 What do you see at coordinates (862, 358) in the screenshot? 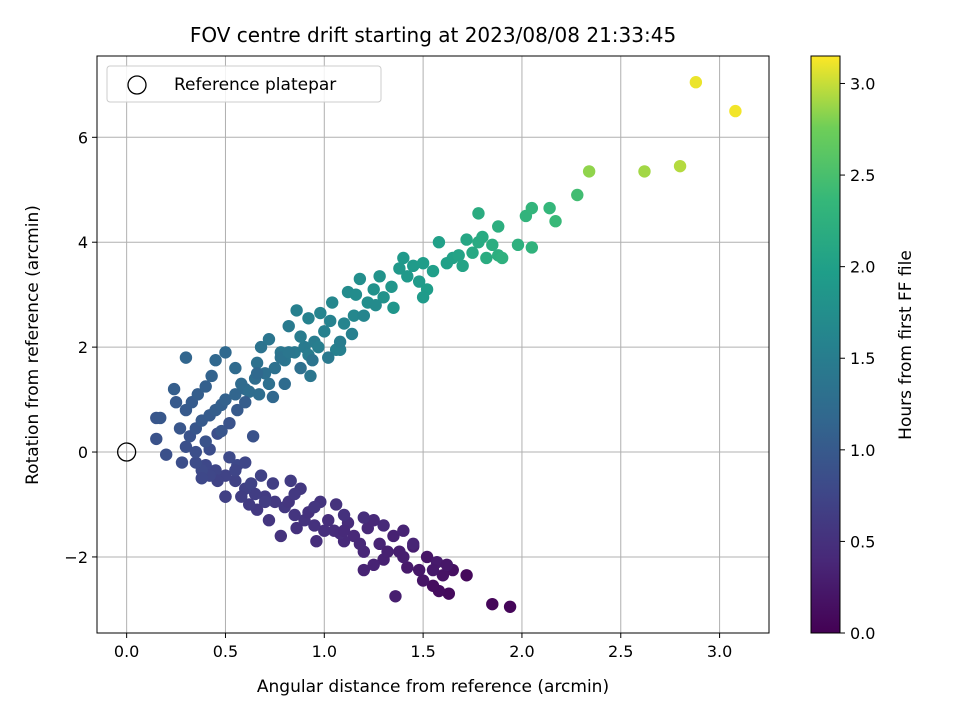
I see `colorbar-tick-label: 1.5` at bounding box center [862, 358].